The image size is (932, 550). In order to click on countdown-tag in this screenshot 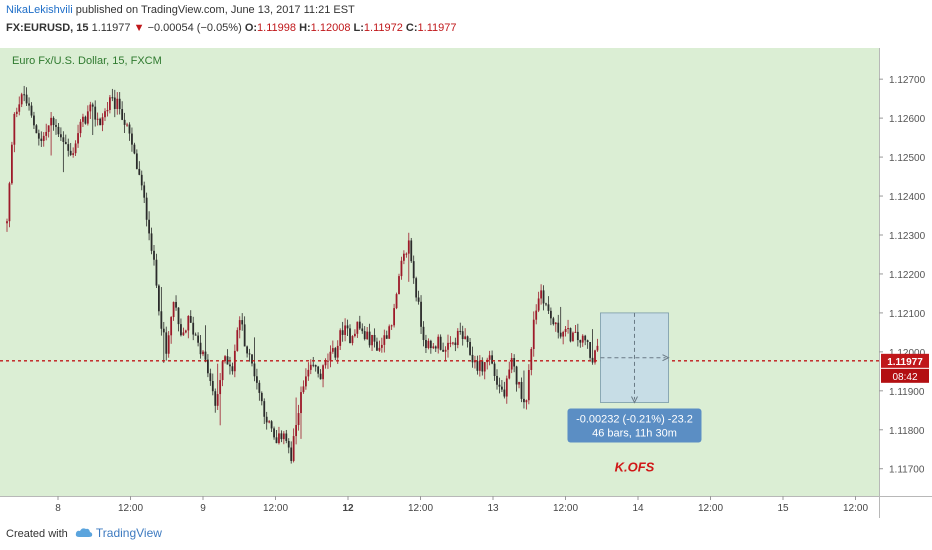, I will do `click(905, 375)`.